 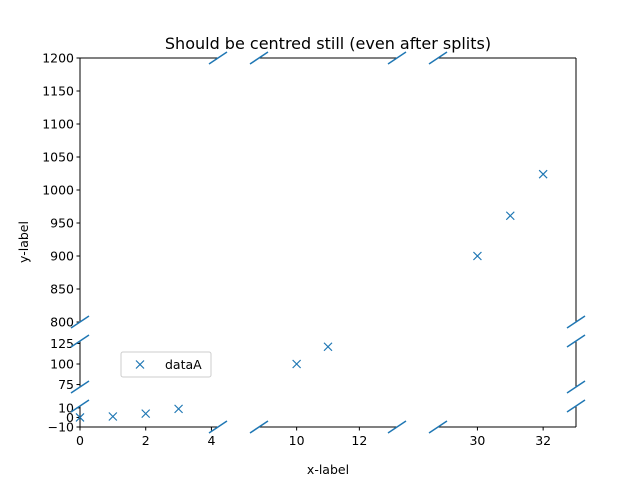 What do you see at coordinates (146, 440) in the screenshot?
I see `x-tick-label: 2` at bounding box center [146, 440].